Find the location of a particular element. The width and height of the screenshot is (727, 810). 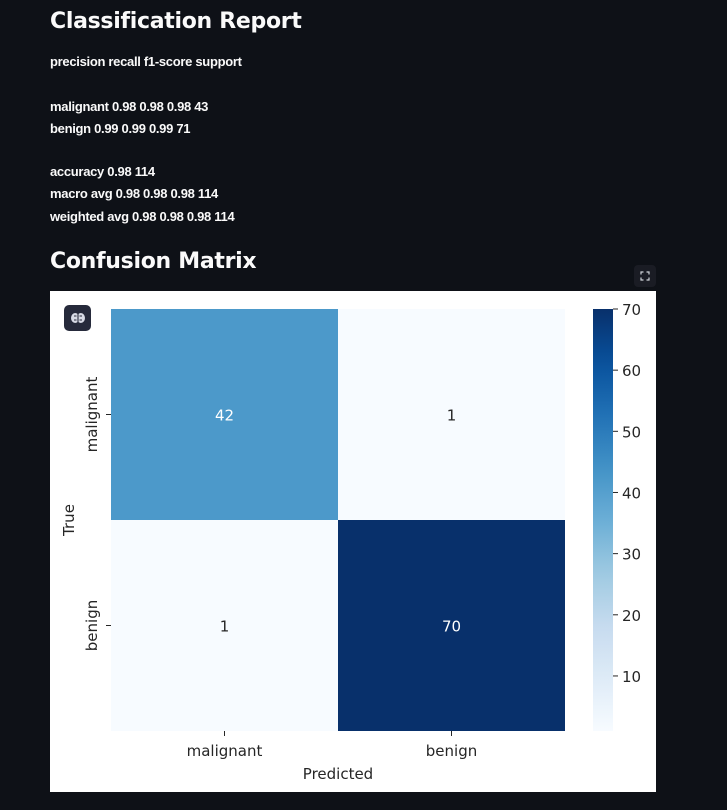

report-row-benign: benign 0.99 0.99 0.99 71 is located at coordinates (120, 128).